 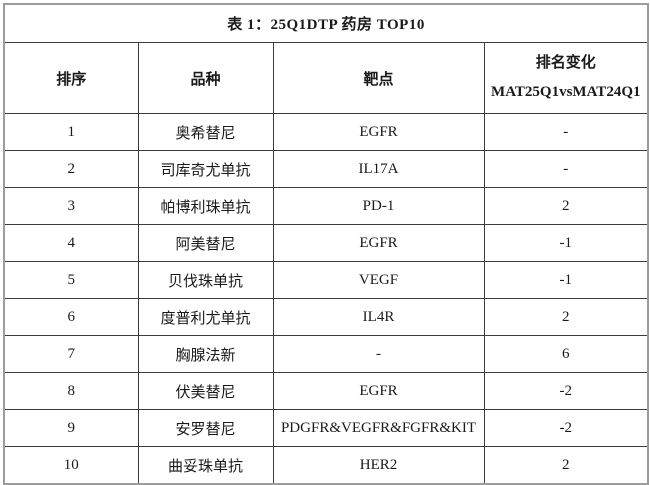 I want to click on cell-rank: 9, so click(x=71, y=428).